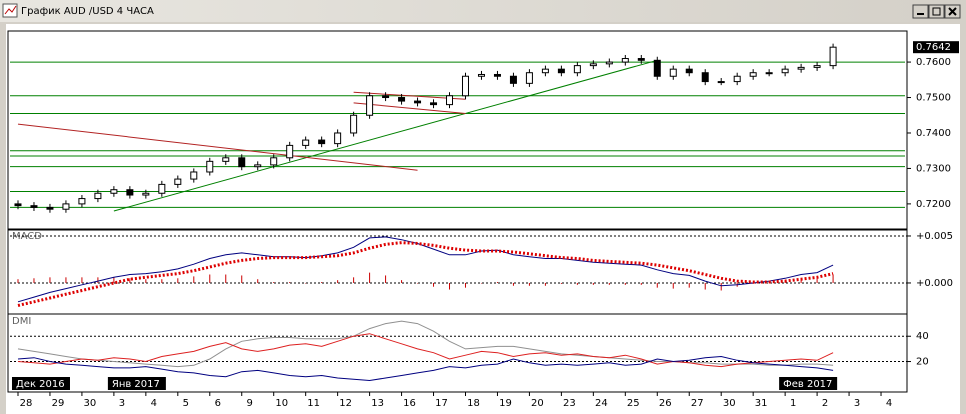  Describe the element at coordinates (483, 11) in the screenshot. I see `title-bar` at that location.